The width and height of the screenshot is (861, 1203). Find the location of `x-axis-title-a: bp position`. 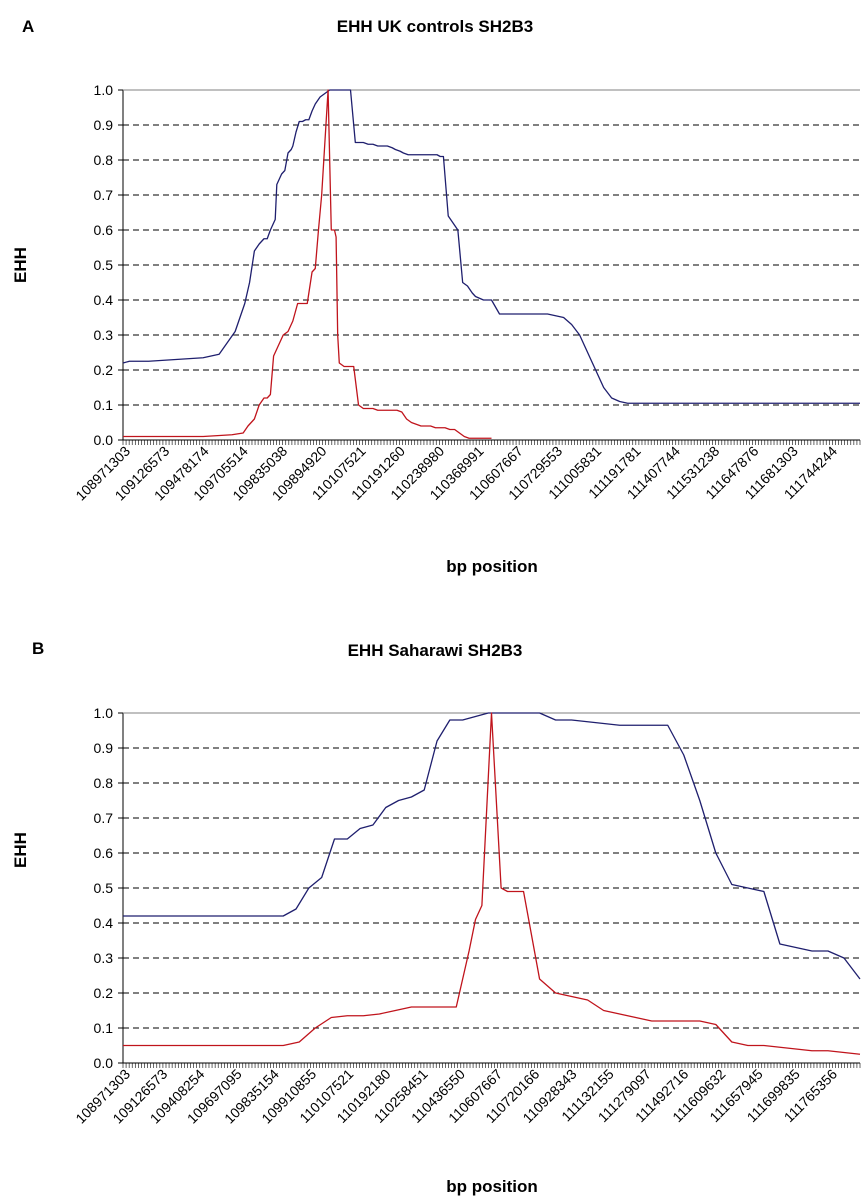

x-axis-title-a: bp position is located at coordinates (492, 566).